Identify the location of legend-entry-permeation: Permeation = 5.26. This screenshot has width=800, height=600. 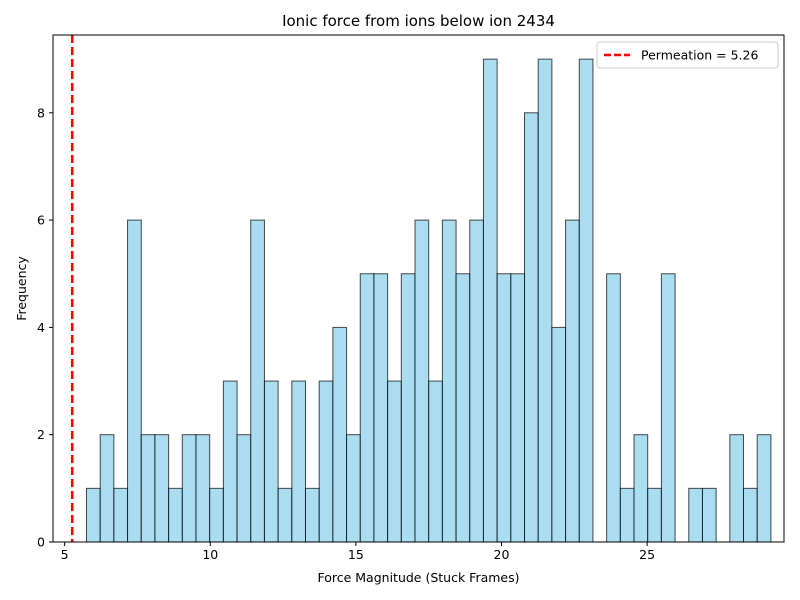
(699, 55).